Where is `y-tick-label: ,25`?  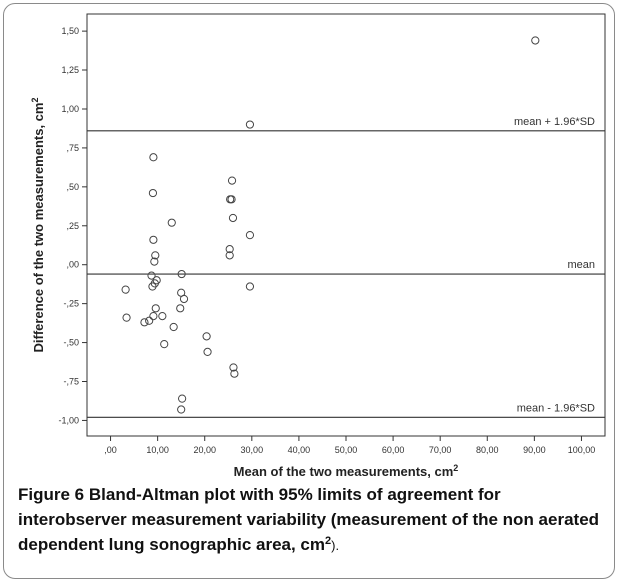 y-tick-label: ,25 is located at coordinates (72, 226).